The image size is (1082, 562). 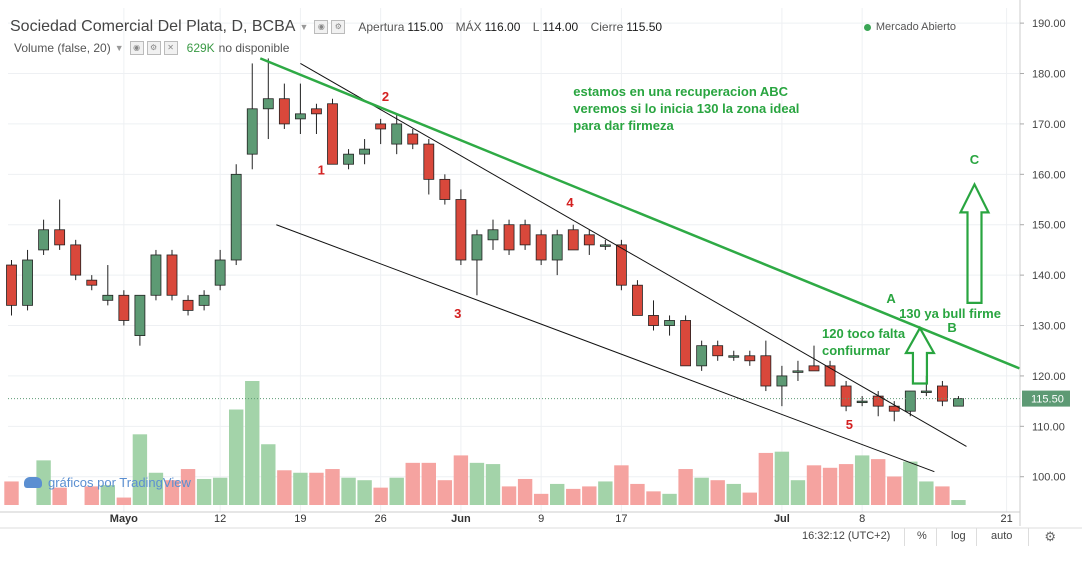 I want to click on auto-toggle: auto, so click(x=1002, y=536).